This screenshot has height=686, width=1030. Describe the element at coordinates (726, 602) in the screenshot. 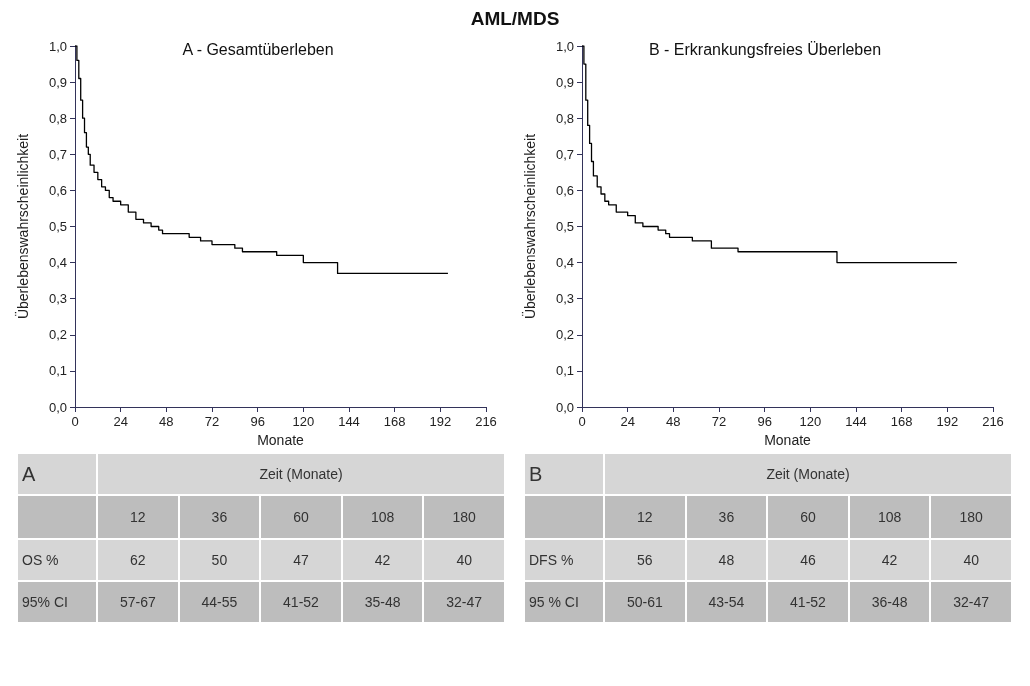

I see `text: 43-54` at that location.